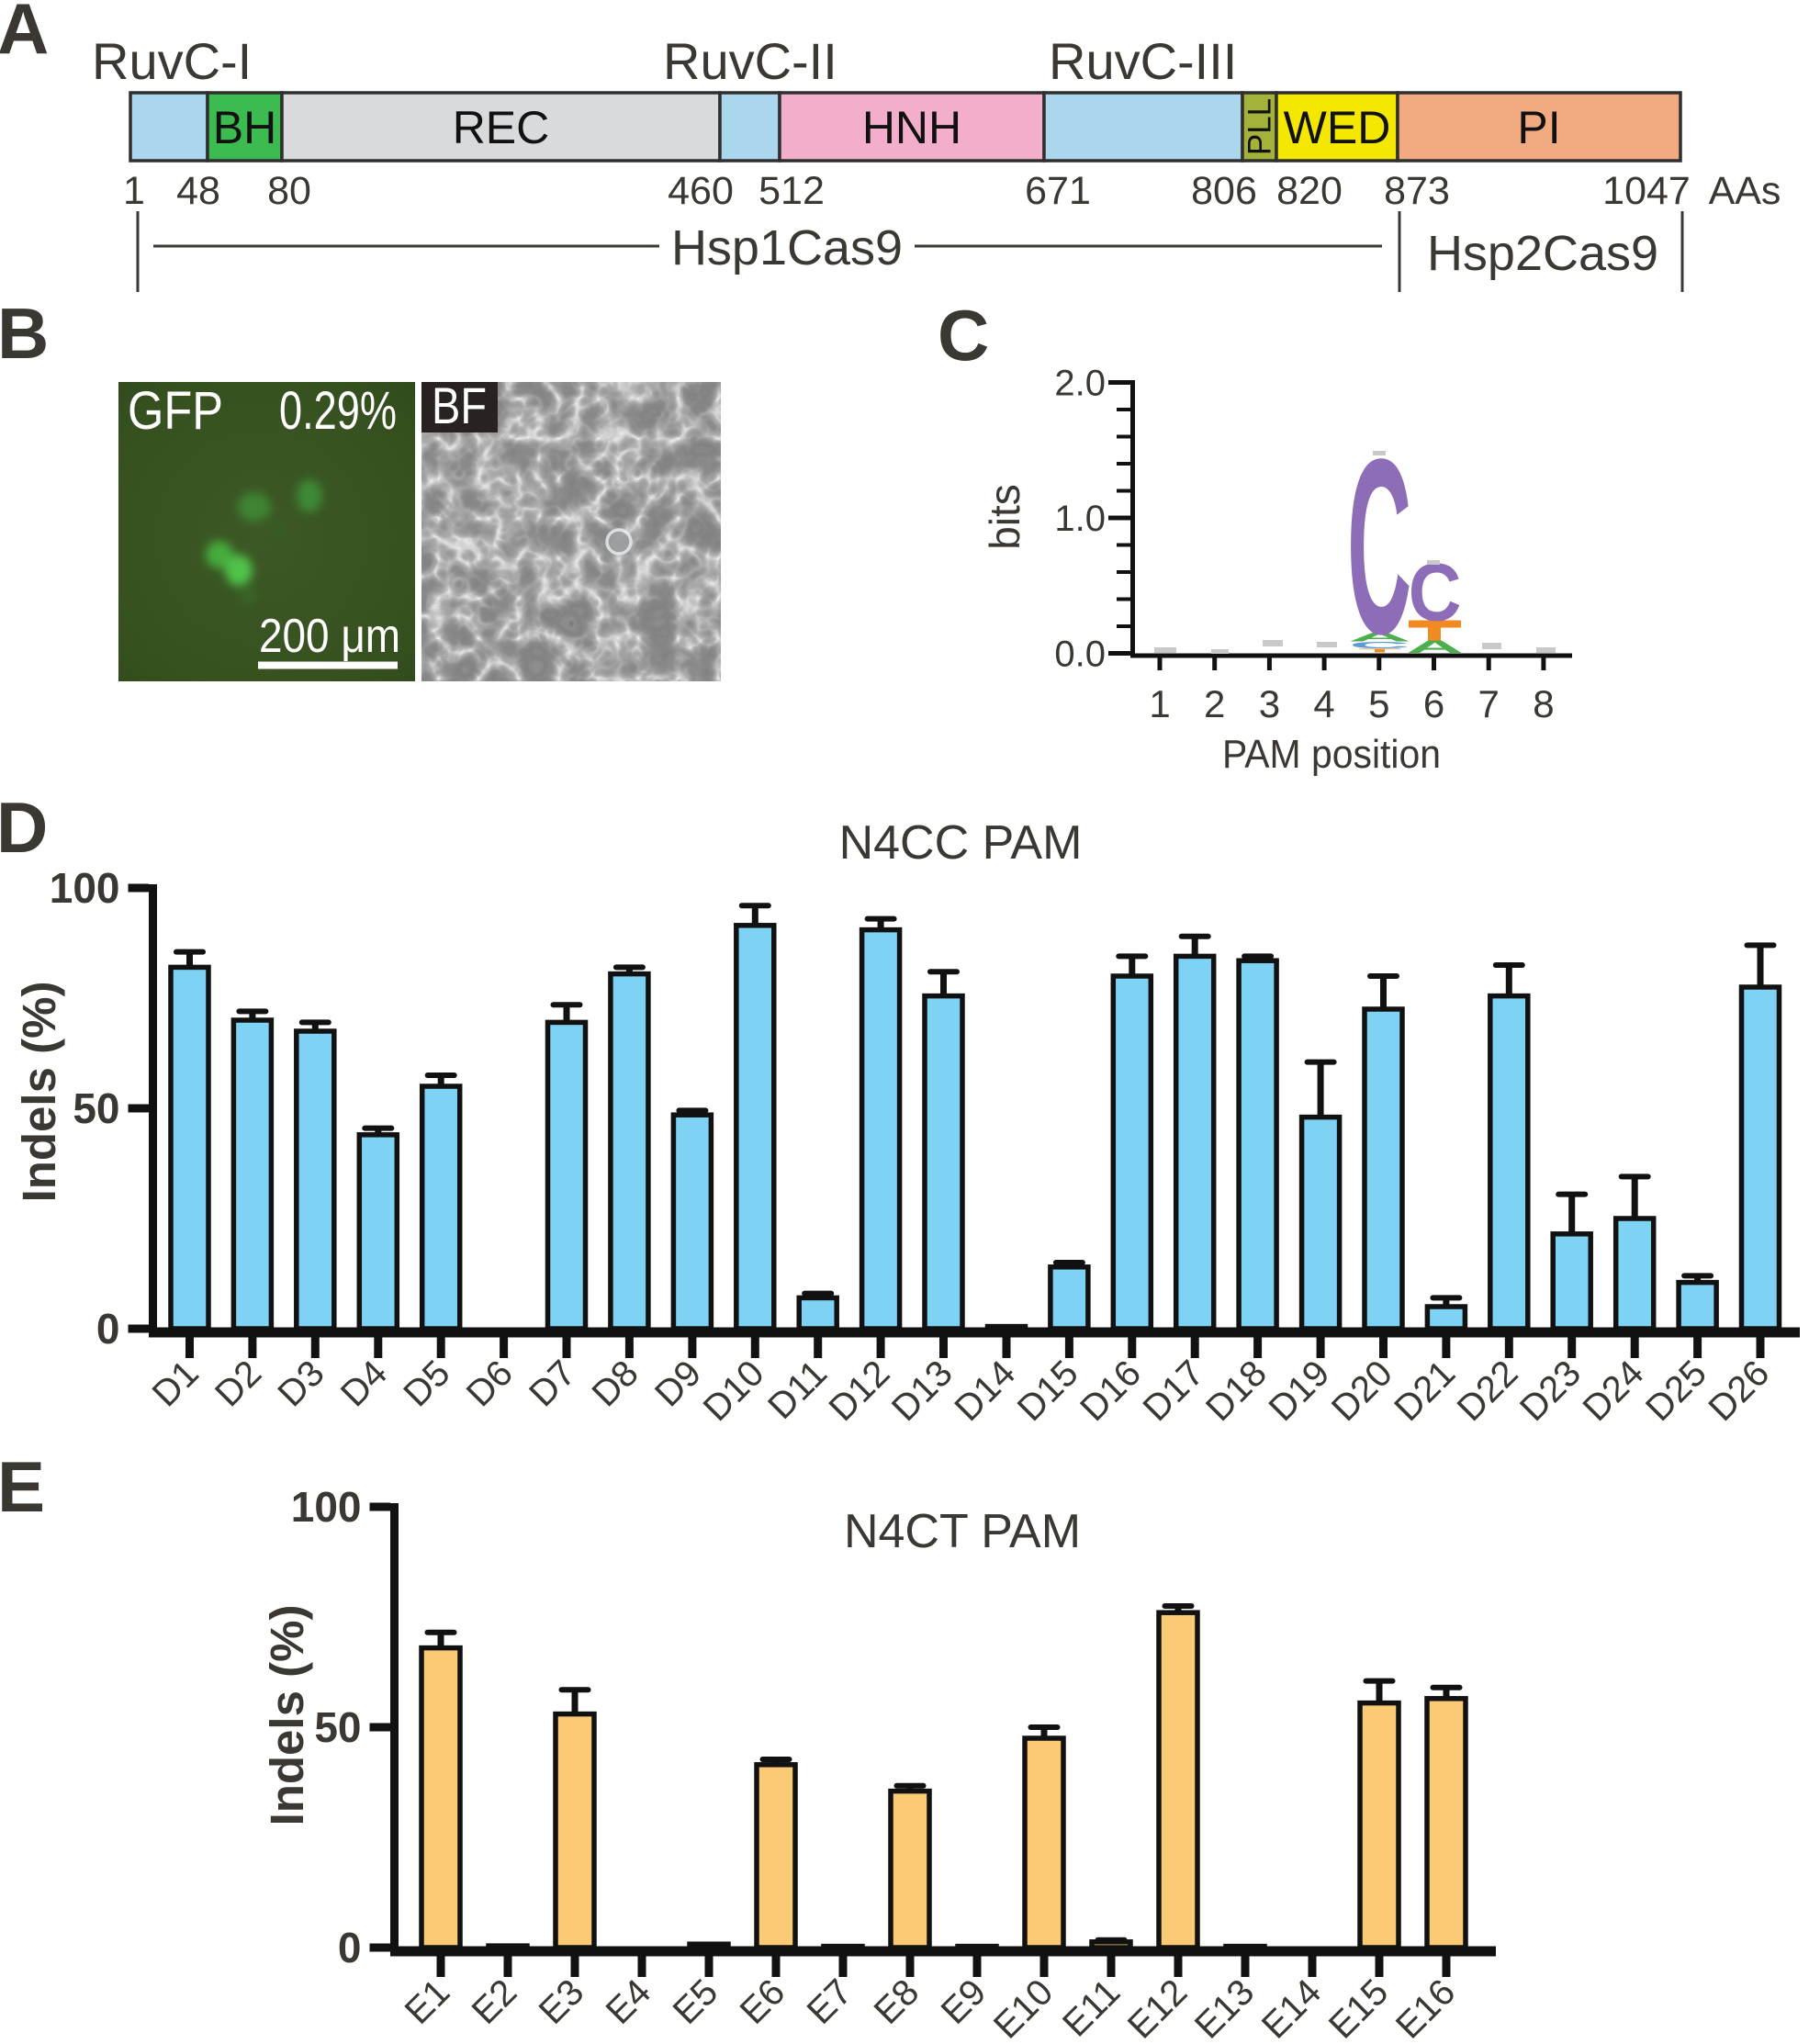 The image size is (1809, 2044). What do you see at coordinates (1080, 384) in the screenshot?
I see `svg-text: 2.0` at bounding box center [1080, 384].